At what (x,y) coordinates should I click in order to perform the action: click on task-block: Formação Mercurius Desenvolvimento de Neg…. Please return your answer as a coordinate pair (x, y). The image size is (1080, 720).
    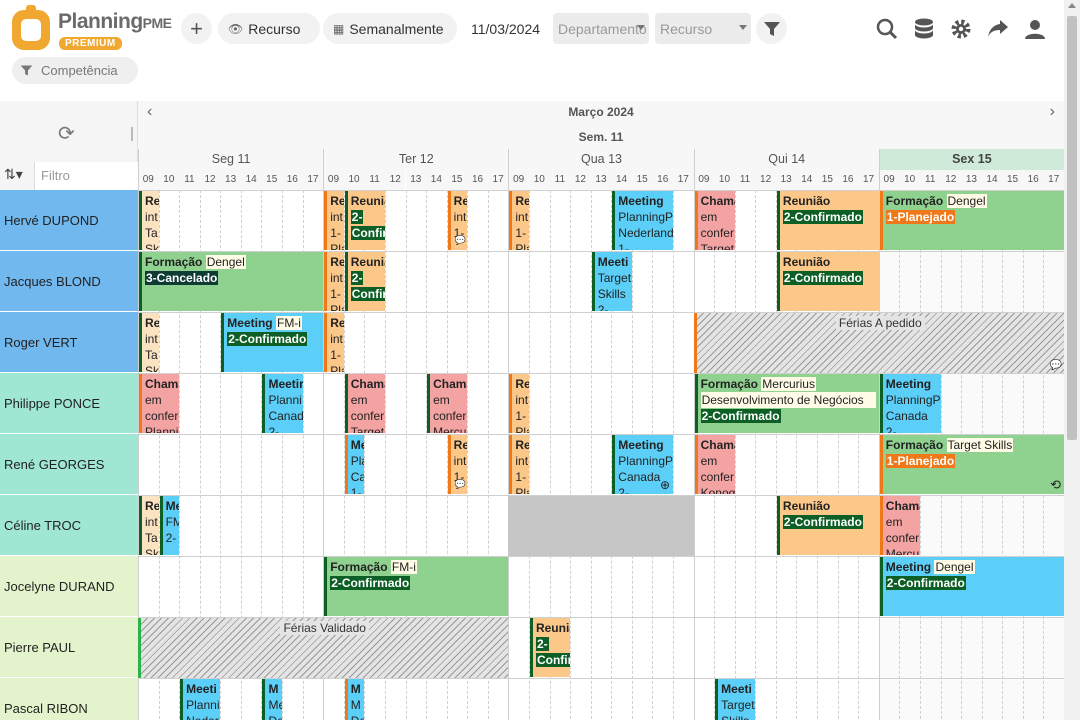
    Looking at the image, I should click on (786, 403).